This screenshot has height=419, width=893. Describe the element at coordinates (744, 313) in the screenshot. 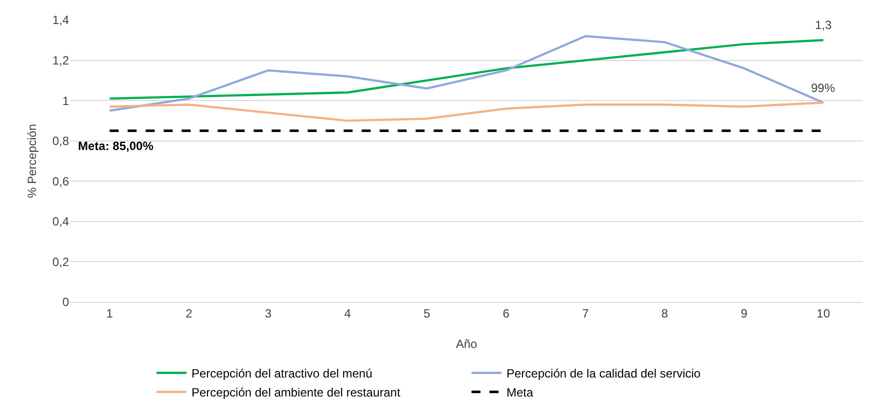

I see `x-tick-label: 9` at that location.